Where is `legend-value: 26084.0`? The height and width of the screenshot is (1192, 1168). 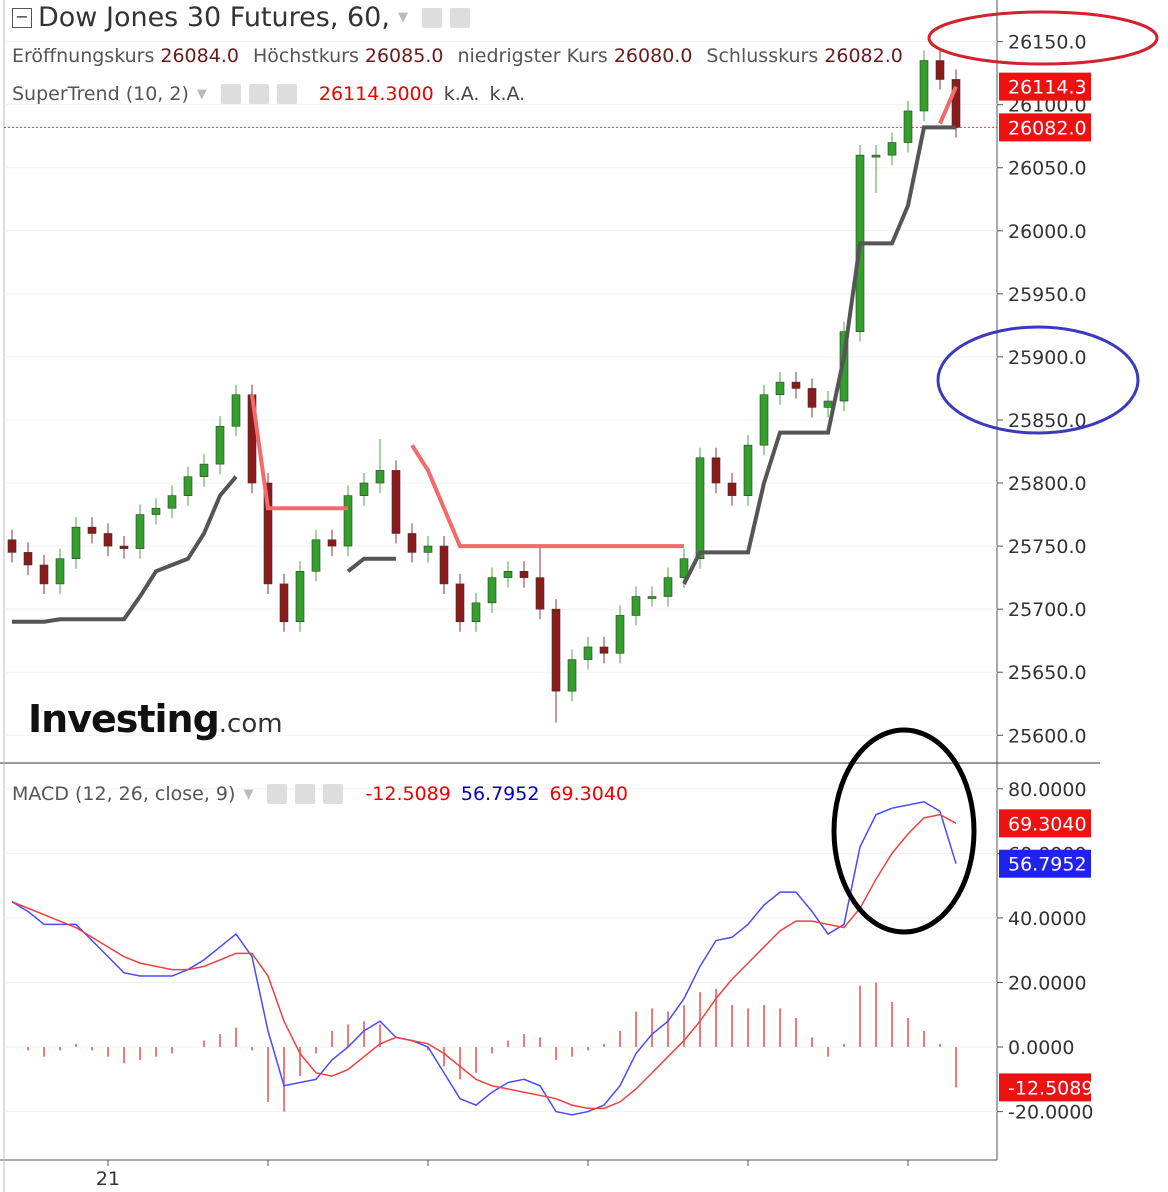 legend-value: 26084.0 is located at coordinates (199, 56).